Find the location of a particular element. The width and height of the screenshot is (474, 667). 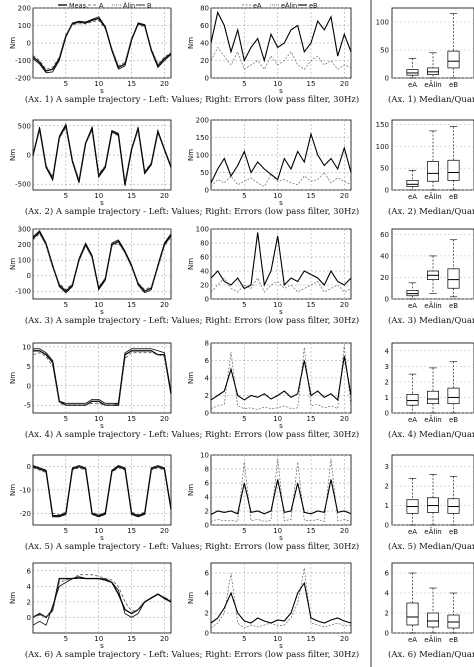

box-panel-ytick-label: 20 is located at coordinates (384, 278).